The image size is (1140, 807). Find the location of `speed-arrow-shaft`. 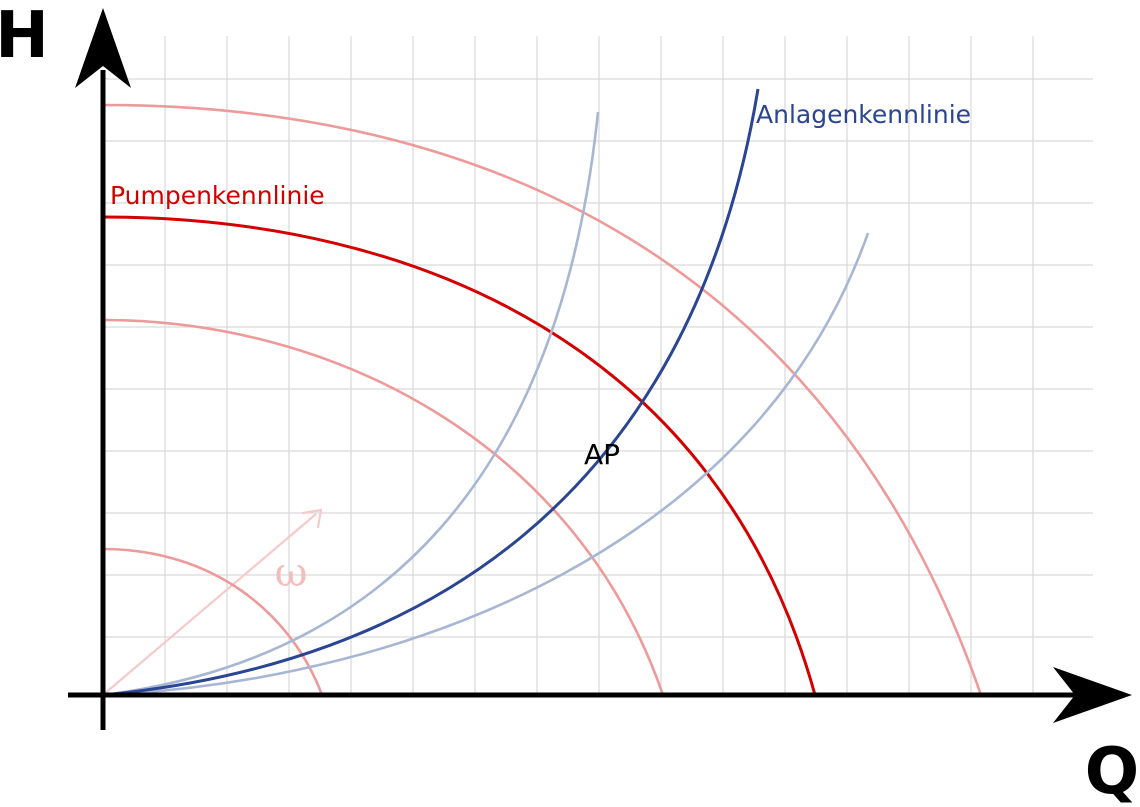

speed-arrow-shaft is located at coordinates (209, 604).